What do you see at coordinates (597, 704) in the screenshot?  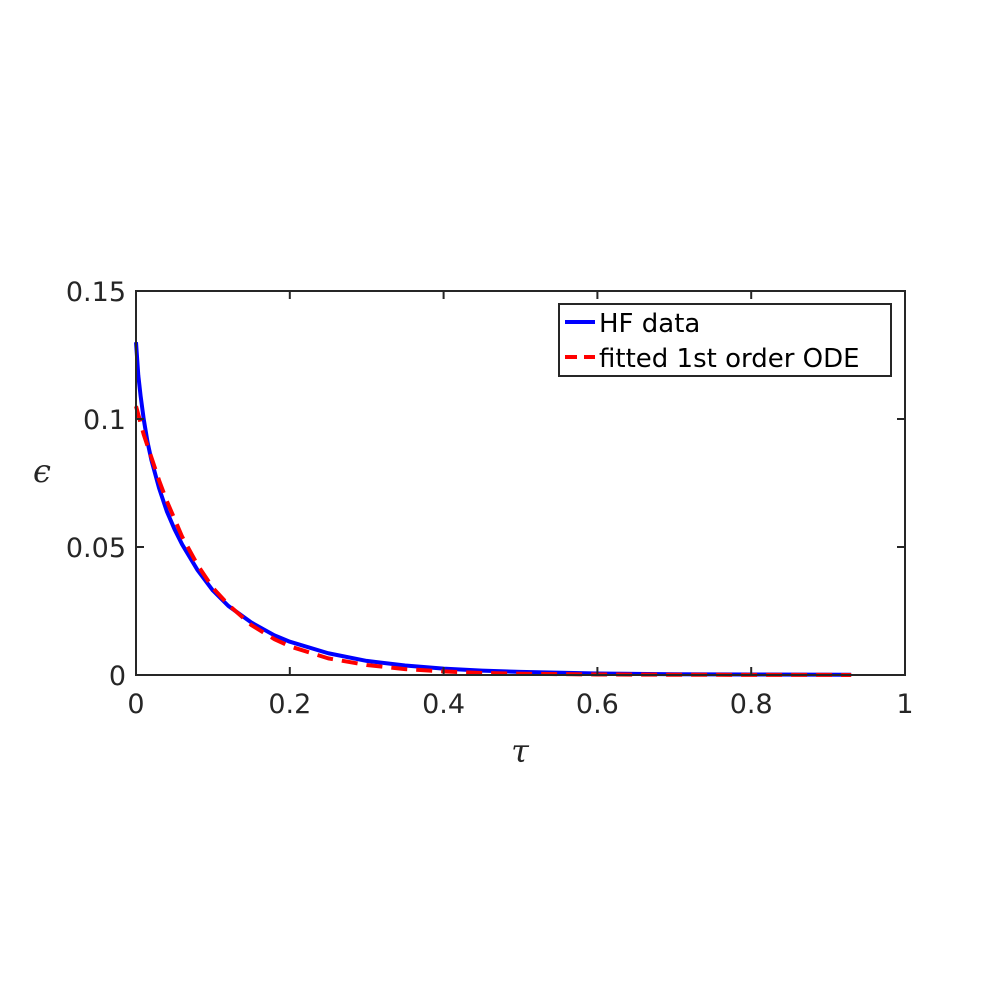 I see `x-tick-label: 0.6` at bounding box center [597, 704].